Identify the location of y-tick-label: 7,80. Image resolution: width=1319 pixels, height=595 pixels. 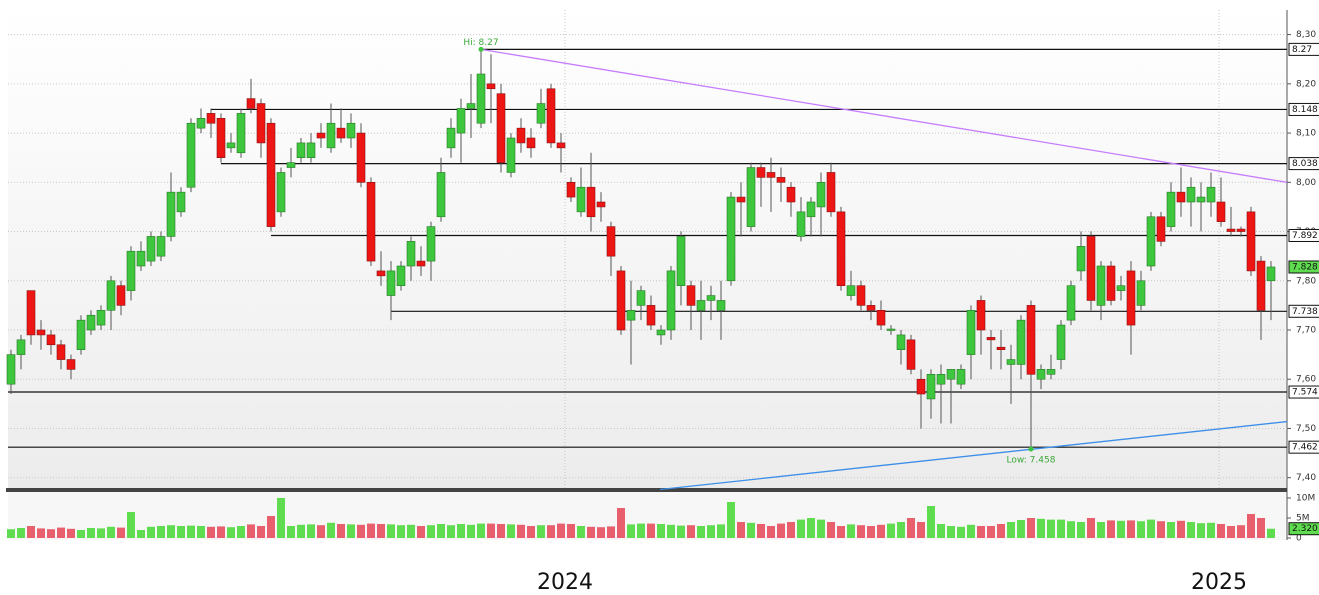
(1306, 281).